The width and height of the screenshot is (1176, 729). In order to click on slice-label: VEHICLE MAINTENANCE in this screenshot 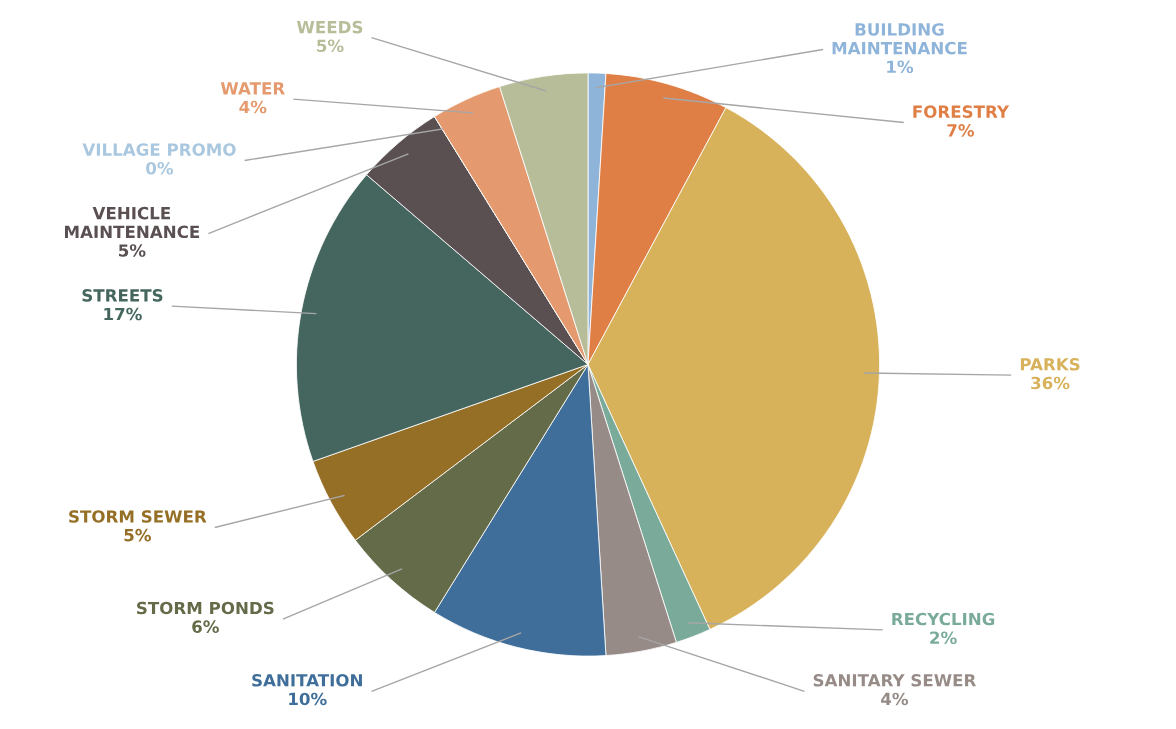, I will do `click(132, 222)`.